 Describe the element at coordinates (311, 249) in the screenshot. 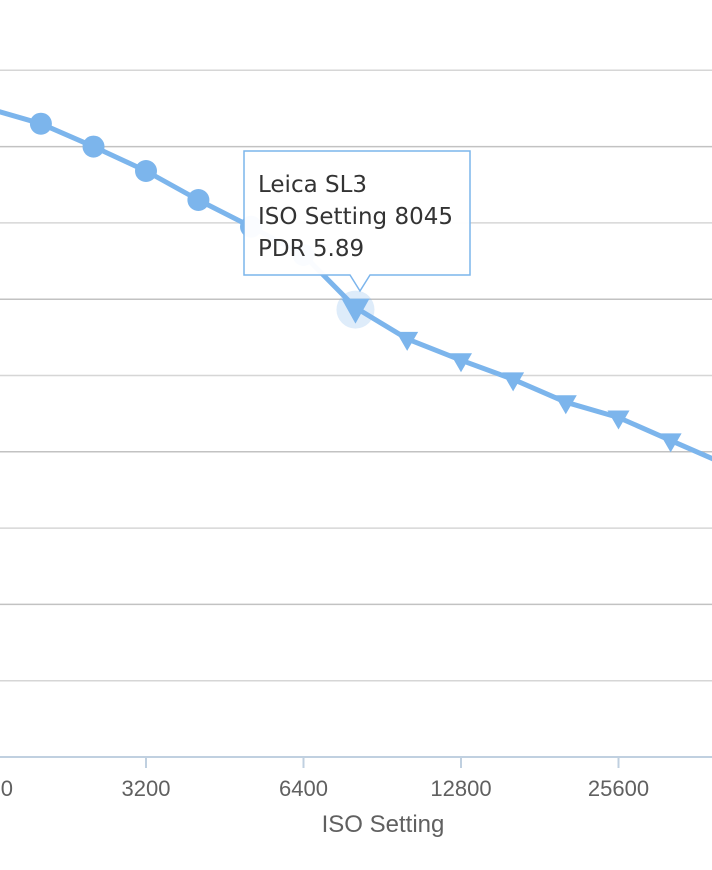

I see `tooltip-y-value: PDR 5.89` at that location.